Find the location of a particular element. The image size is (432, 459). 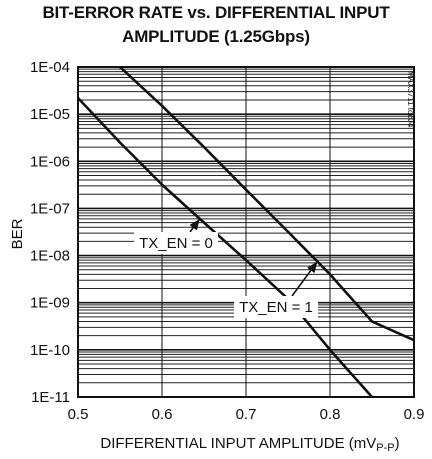

chart-title-line-1: BIT-ERROR RATE vs. DIFFERENTIAL INPUT is located at coordinates (216, 12).